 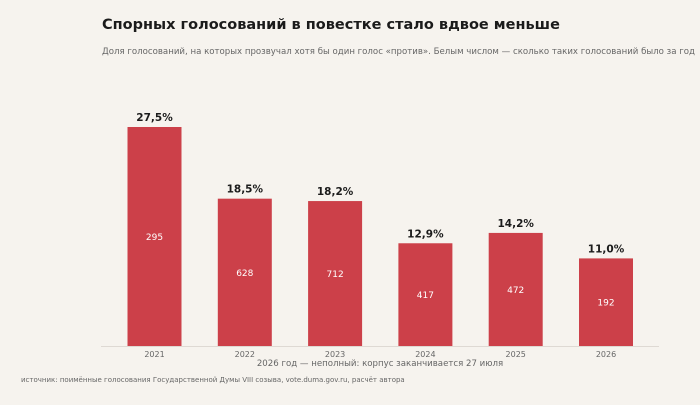 I want to click on count-label-2026: 192, so click(x=605, y=304).